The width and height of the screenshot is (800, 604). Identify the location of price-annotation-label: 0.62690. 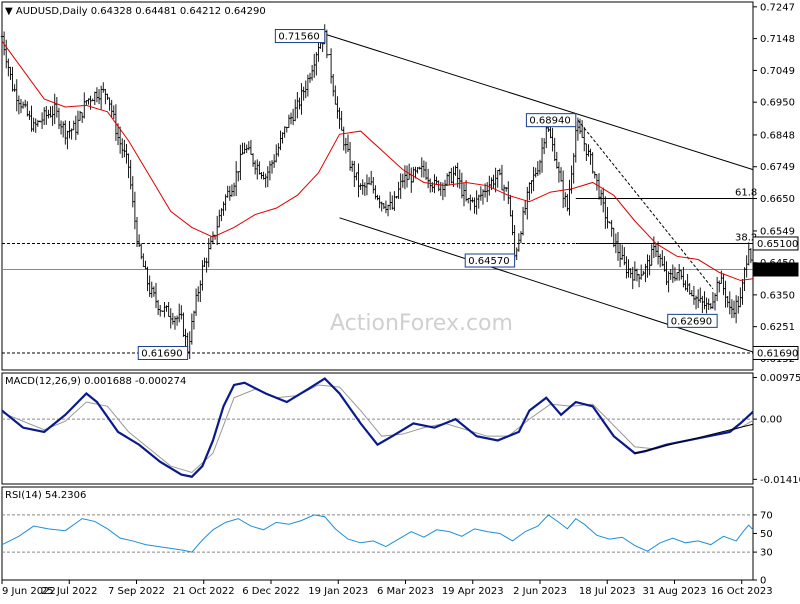
(691, 321).